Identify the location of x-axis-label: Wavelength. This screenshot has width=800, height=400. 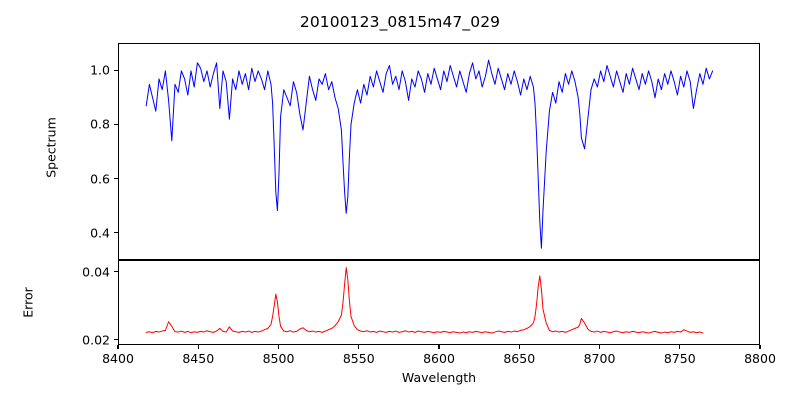
(439, 377).